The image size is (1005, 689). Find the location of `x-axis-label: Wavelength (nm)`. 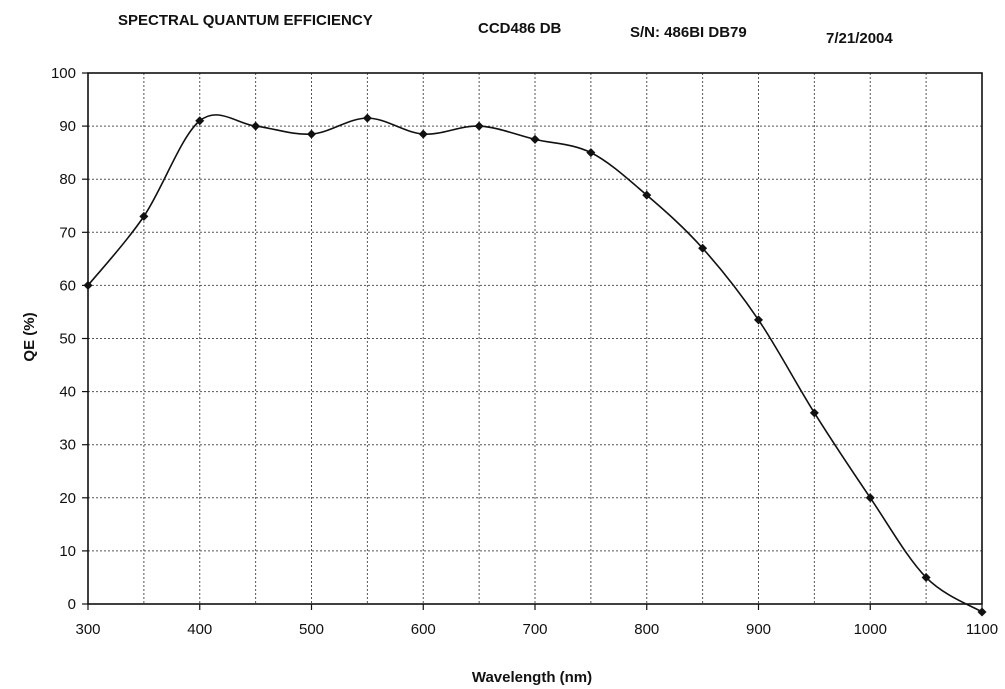

x-axis-label: Wavelength (nm) is located at coordinates (532, 677).